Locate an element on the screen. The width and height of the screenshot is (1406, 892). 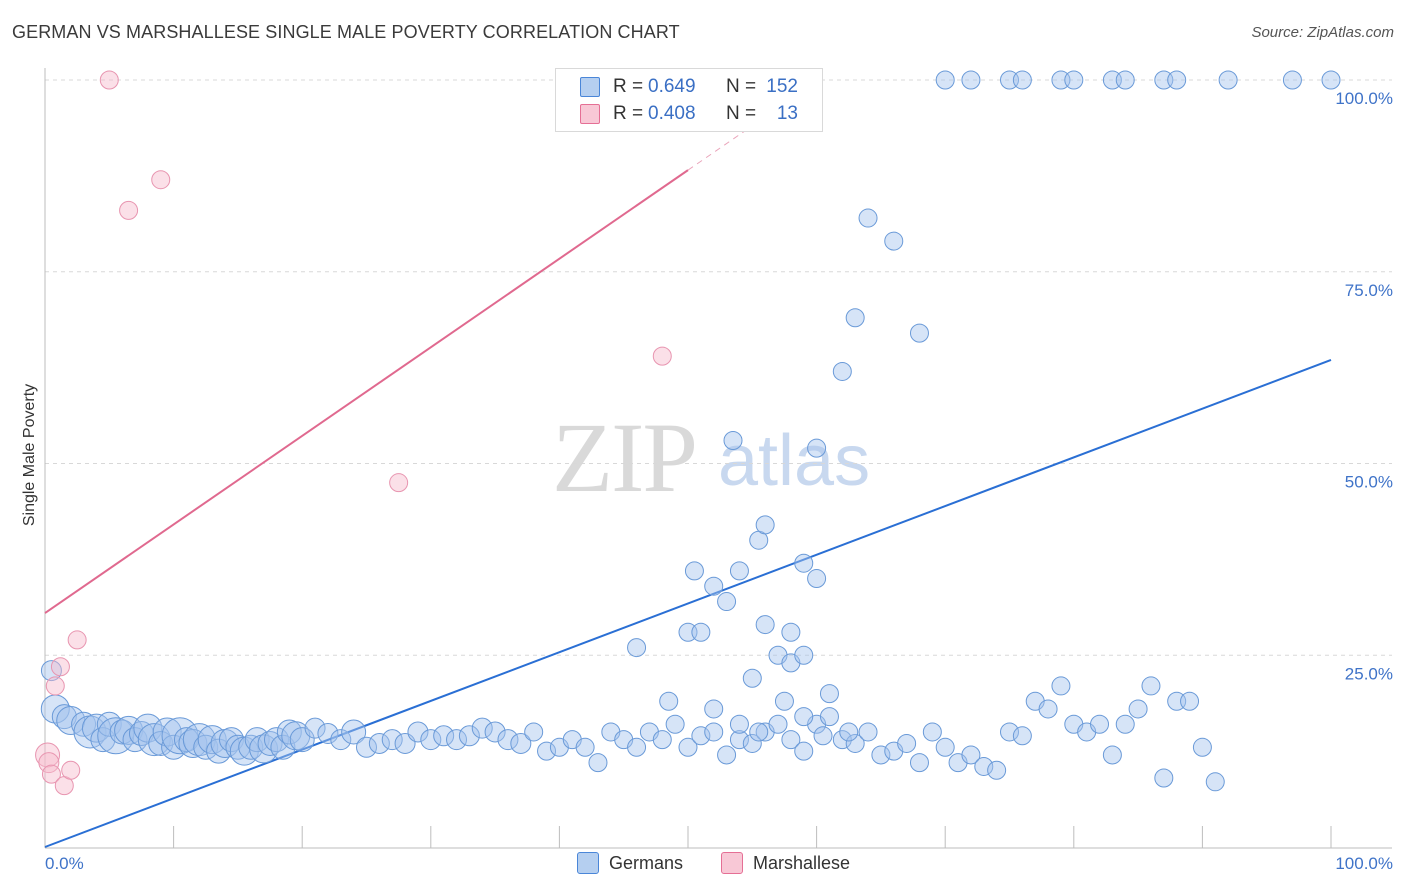
legend-swatch-marshallese is located at coordinates (732, 863).